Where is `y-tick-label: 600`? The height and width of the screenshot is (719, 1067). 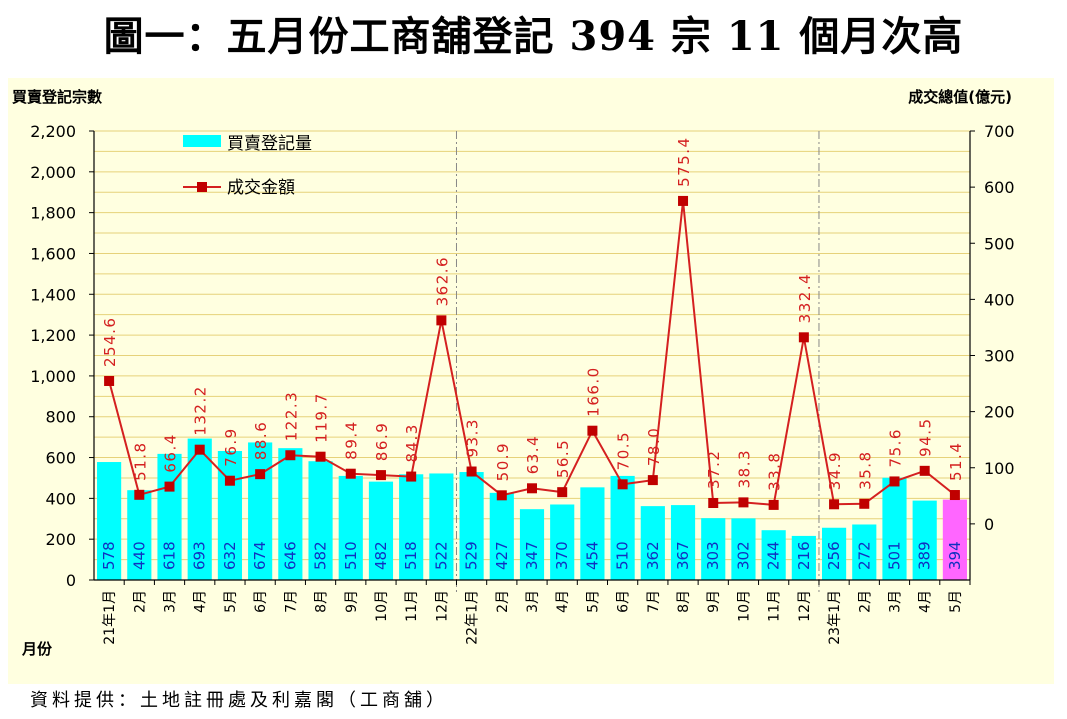
y-tick-label: 600 is located at coordinates (60, 458).